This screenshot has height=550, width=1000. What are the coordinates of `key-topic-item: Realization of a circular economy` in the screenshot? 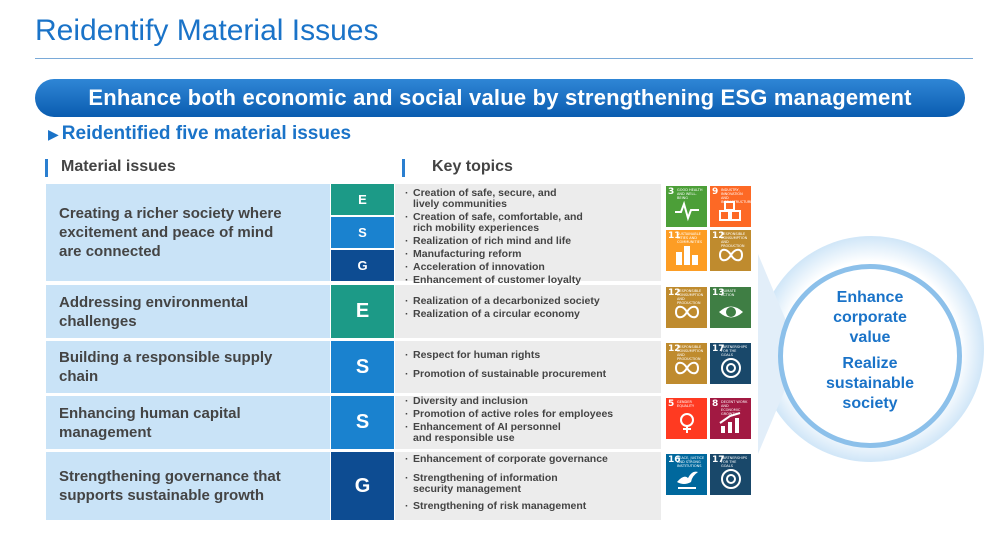 It's located at (532, 314).